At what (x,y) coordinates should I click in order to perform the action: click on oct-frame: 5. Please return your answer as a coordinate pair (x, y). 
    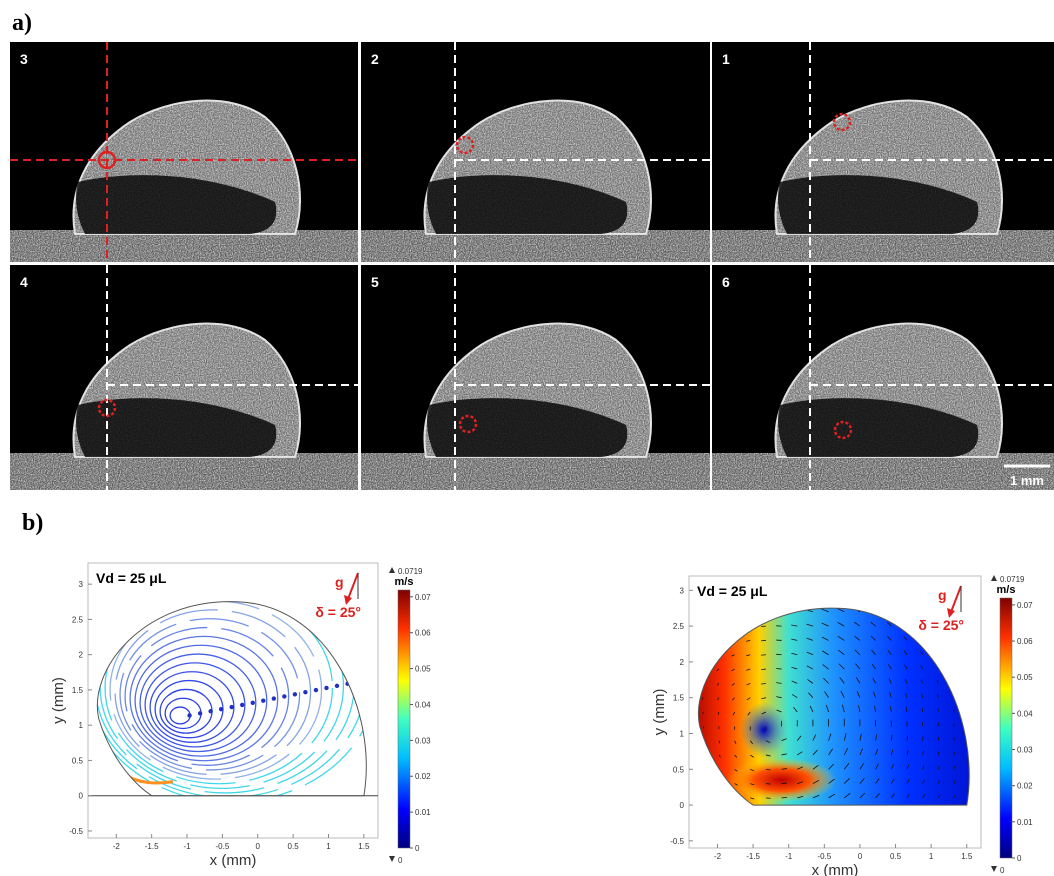
    Looking at the image, I should click on (535, 377).